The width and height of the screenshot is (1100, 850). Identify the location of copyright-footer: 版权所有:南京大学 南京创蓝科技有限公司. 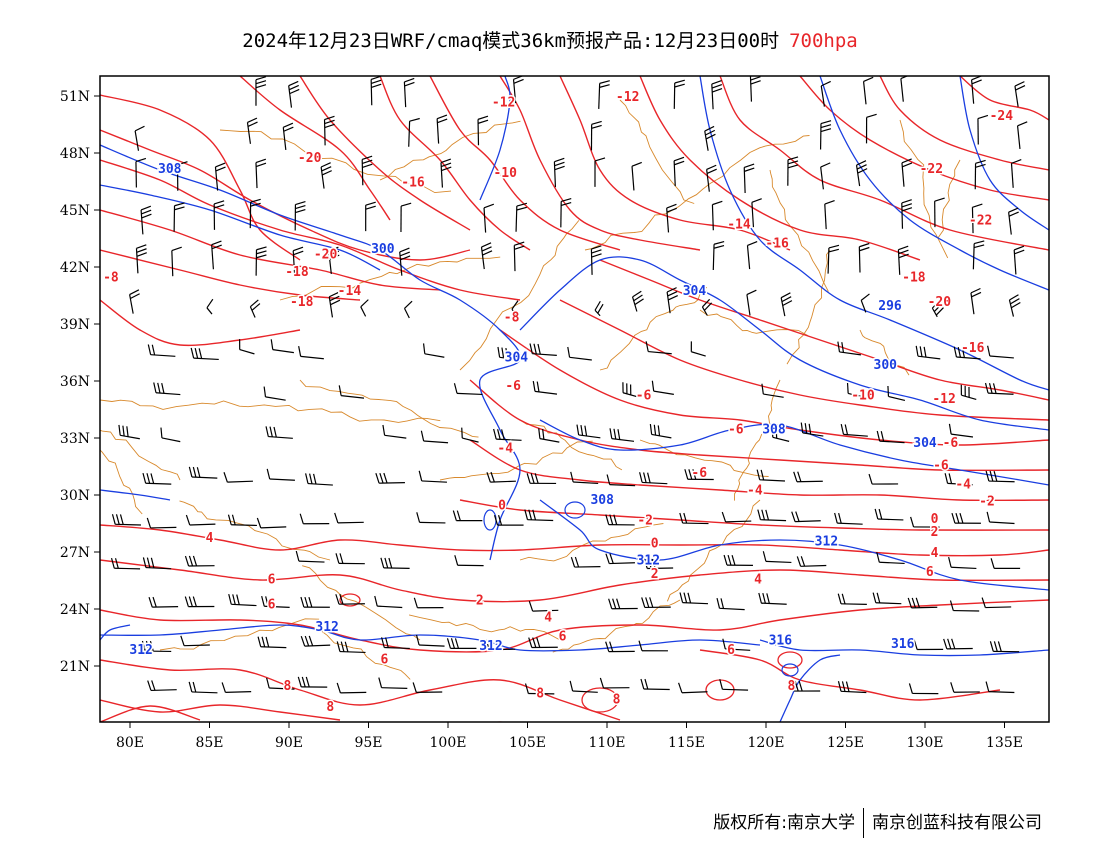
(877, 823).